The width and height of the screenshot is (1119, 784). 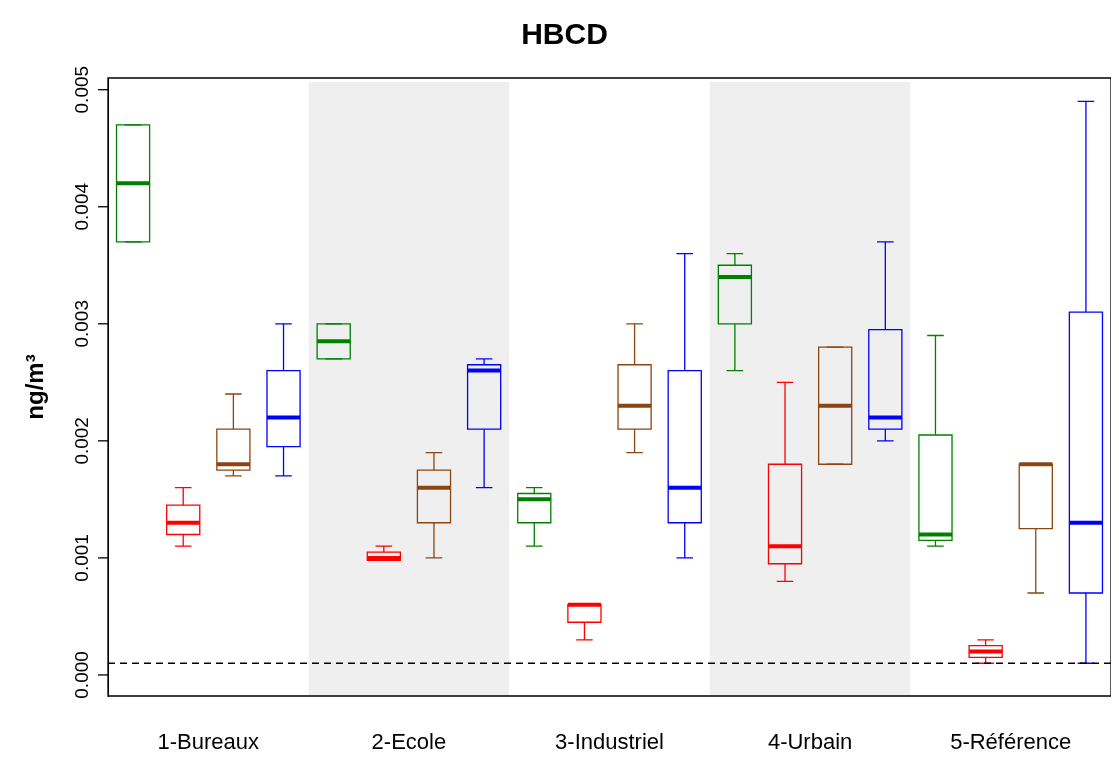 I want to click on x-tick-label: 5-Référence, so click(x=1011, y=742).